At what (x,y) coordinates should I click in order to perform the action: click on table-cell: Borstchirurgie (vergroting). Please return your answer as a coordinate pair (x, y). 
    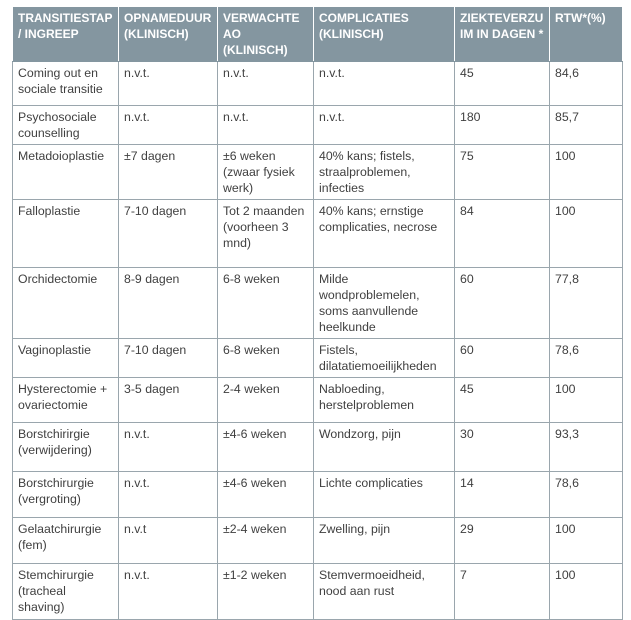
    Looking at the image, I should click on (65, 494).